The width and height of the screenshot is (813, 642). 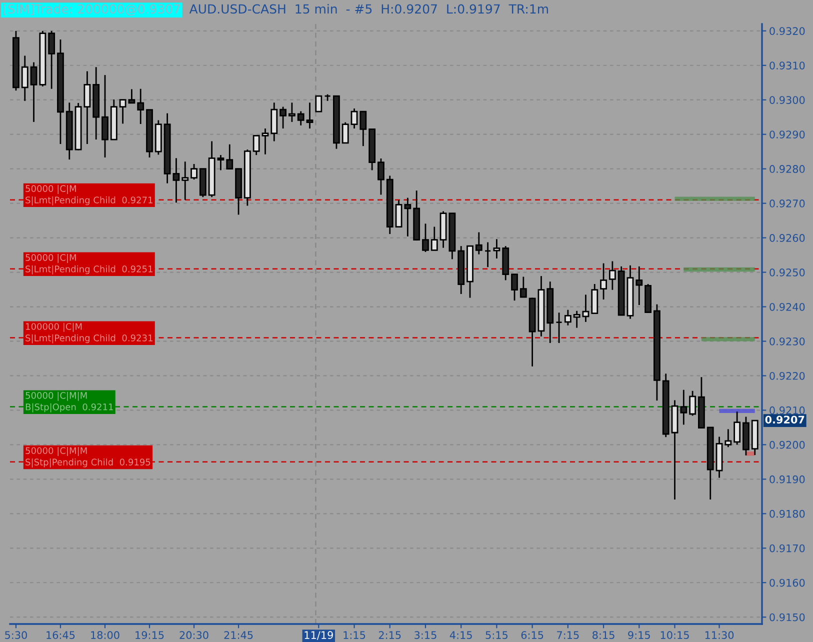 I want to click on ref-line-label: 50000 |C|M S|Lmt|Pending Child 0.9271, so click(x=89, y=195).